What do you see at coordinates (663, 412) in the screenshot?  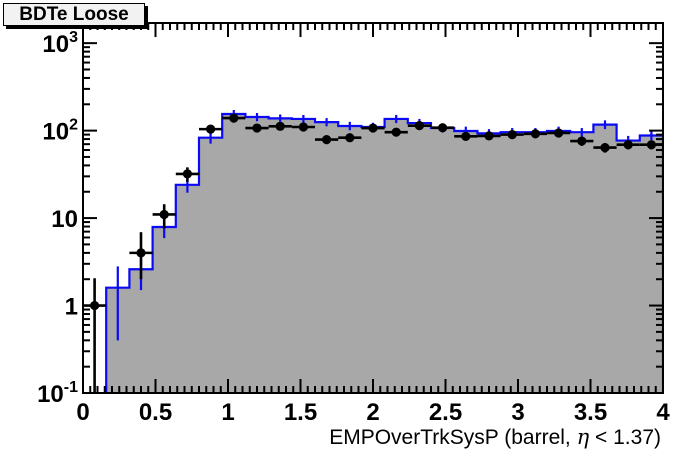 I see `x-tick-label: 4` at bounding box center [663, 412].